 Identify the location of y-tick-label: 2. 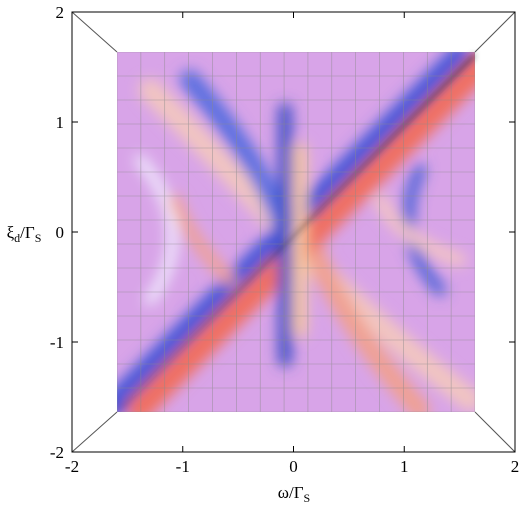
(60, 12).